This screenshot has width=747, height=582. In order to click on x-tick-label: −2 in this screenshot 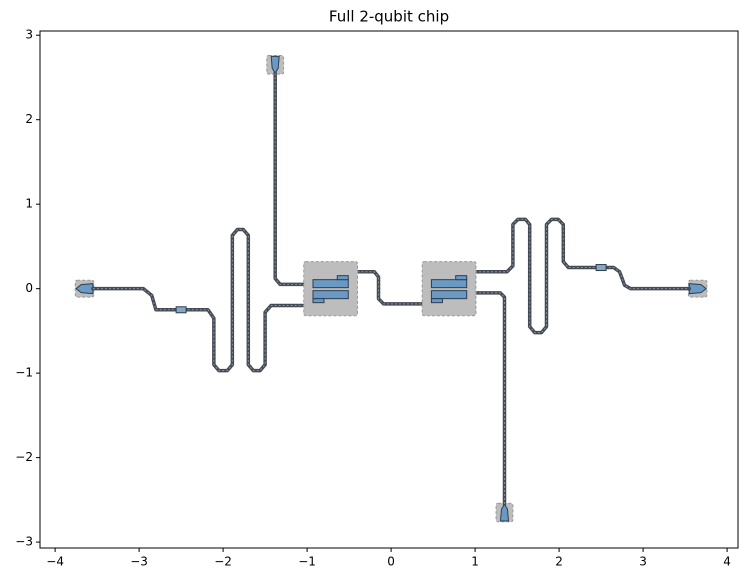, I will do `click(223, 562)`.